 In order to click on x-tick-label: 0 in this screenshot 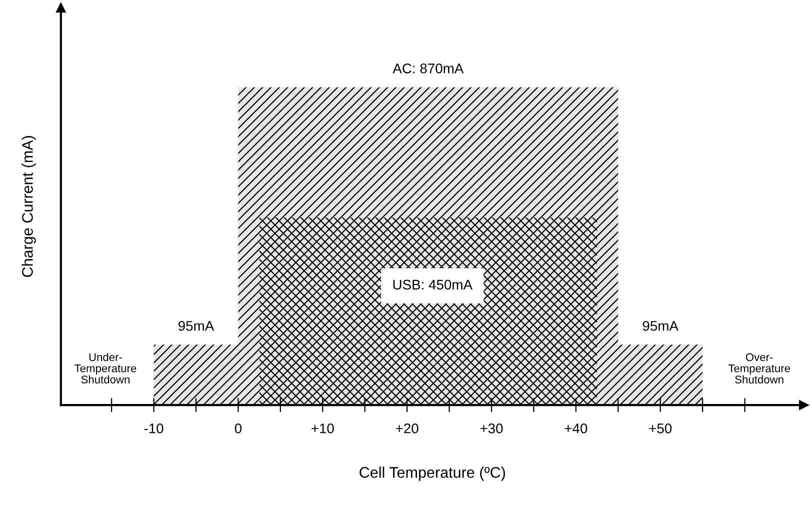, I will do `click(238, 428)`.